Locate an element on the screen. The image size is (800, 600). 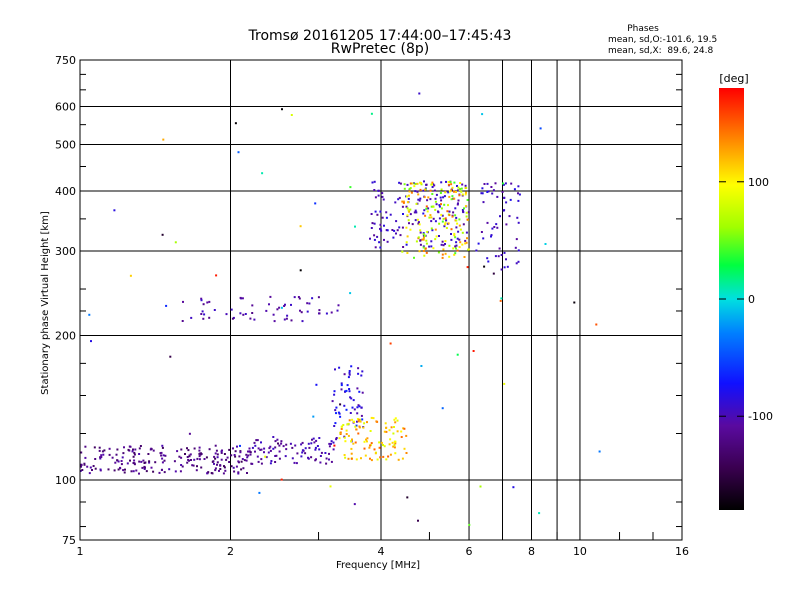
x-tick-label: 4 is located at coordinates (381, 551).